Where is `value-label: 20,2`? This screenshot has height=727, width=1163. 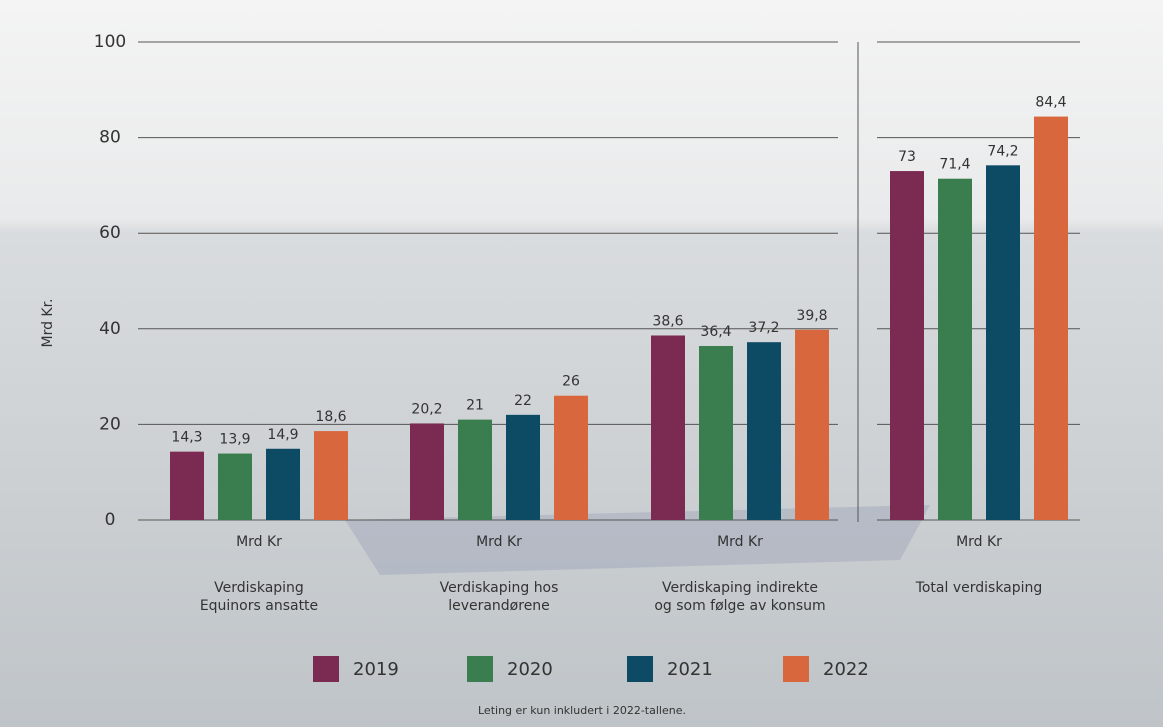 value-label: 20,2 is located at coordinates (426, 409).